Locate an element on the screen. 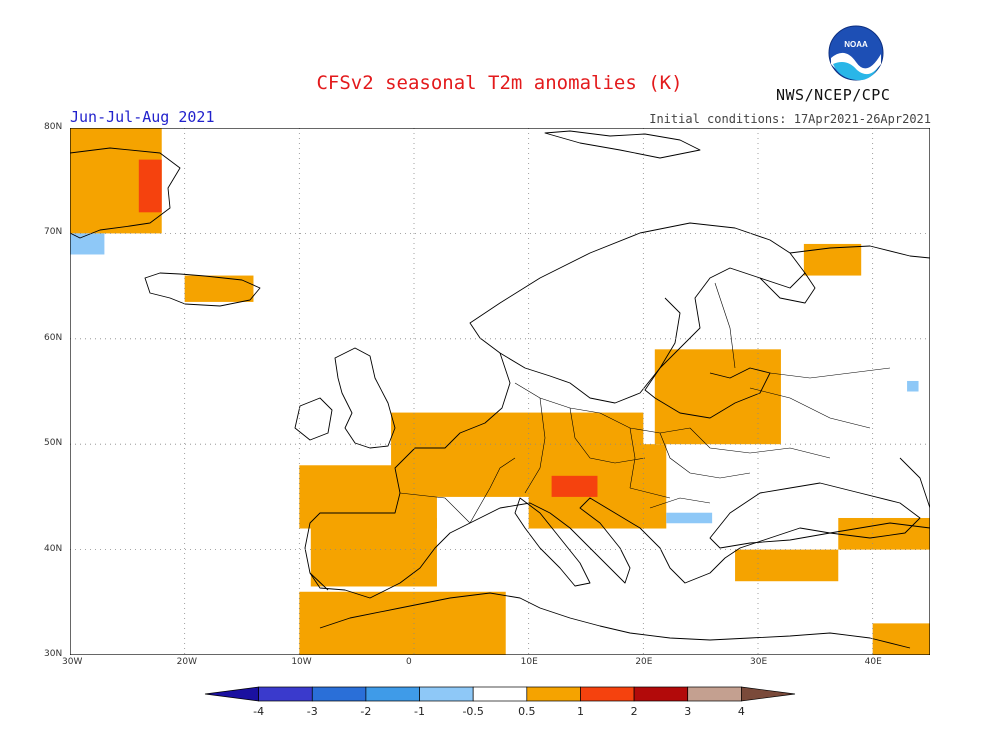 This screenshot has height=734, width=1003. legend-tick-label: -1 is located at coordinates (419, 711).